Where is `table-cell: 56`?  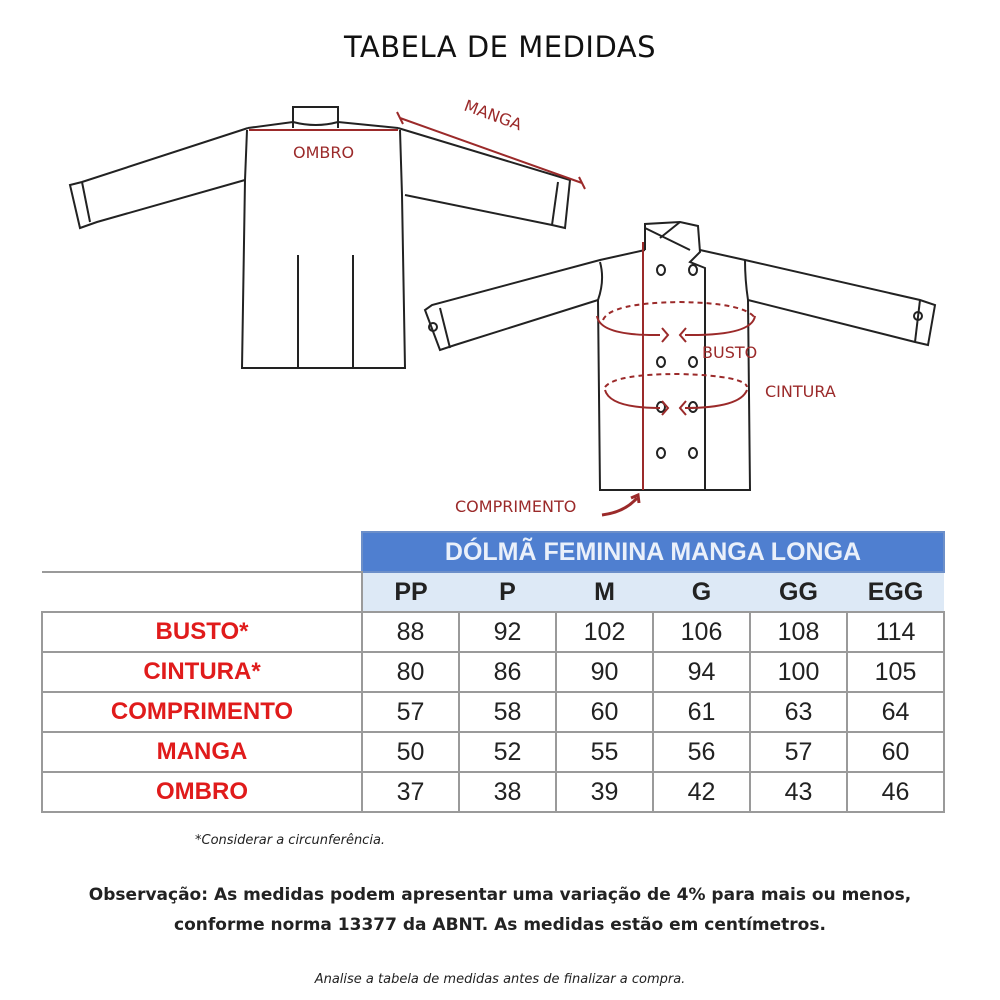
table-cell: 56 is located at coordinates (701, 752).